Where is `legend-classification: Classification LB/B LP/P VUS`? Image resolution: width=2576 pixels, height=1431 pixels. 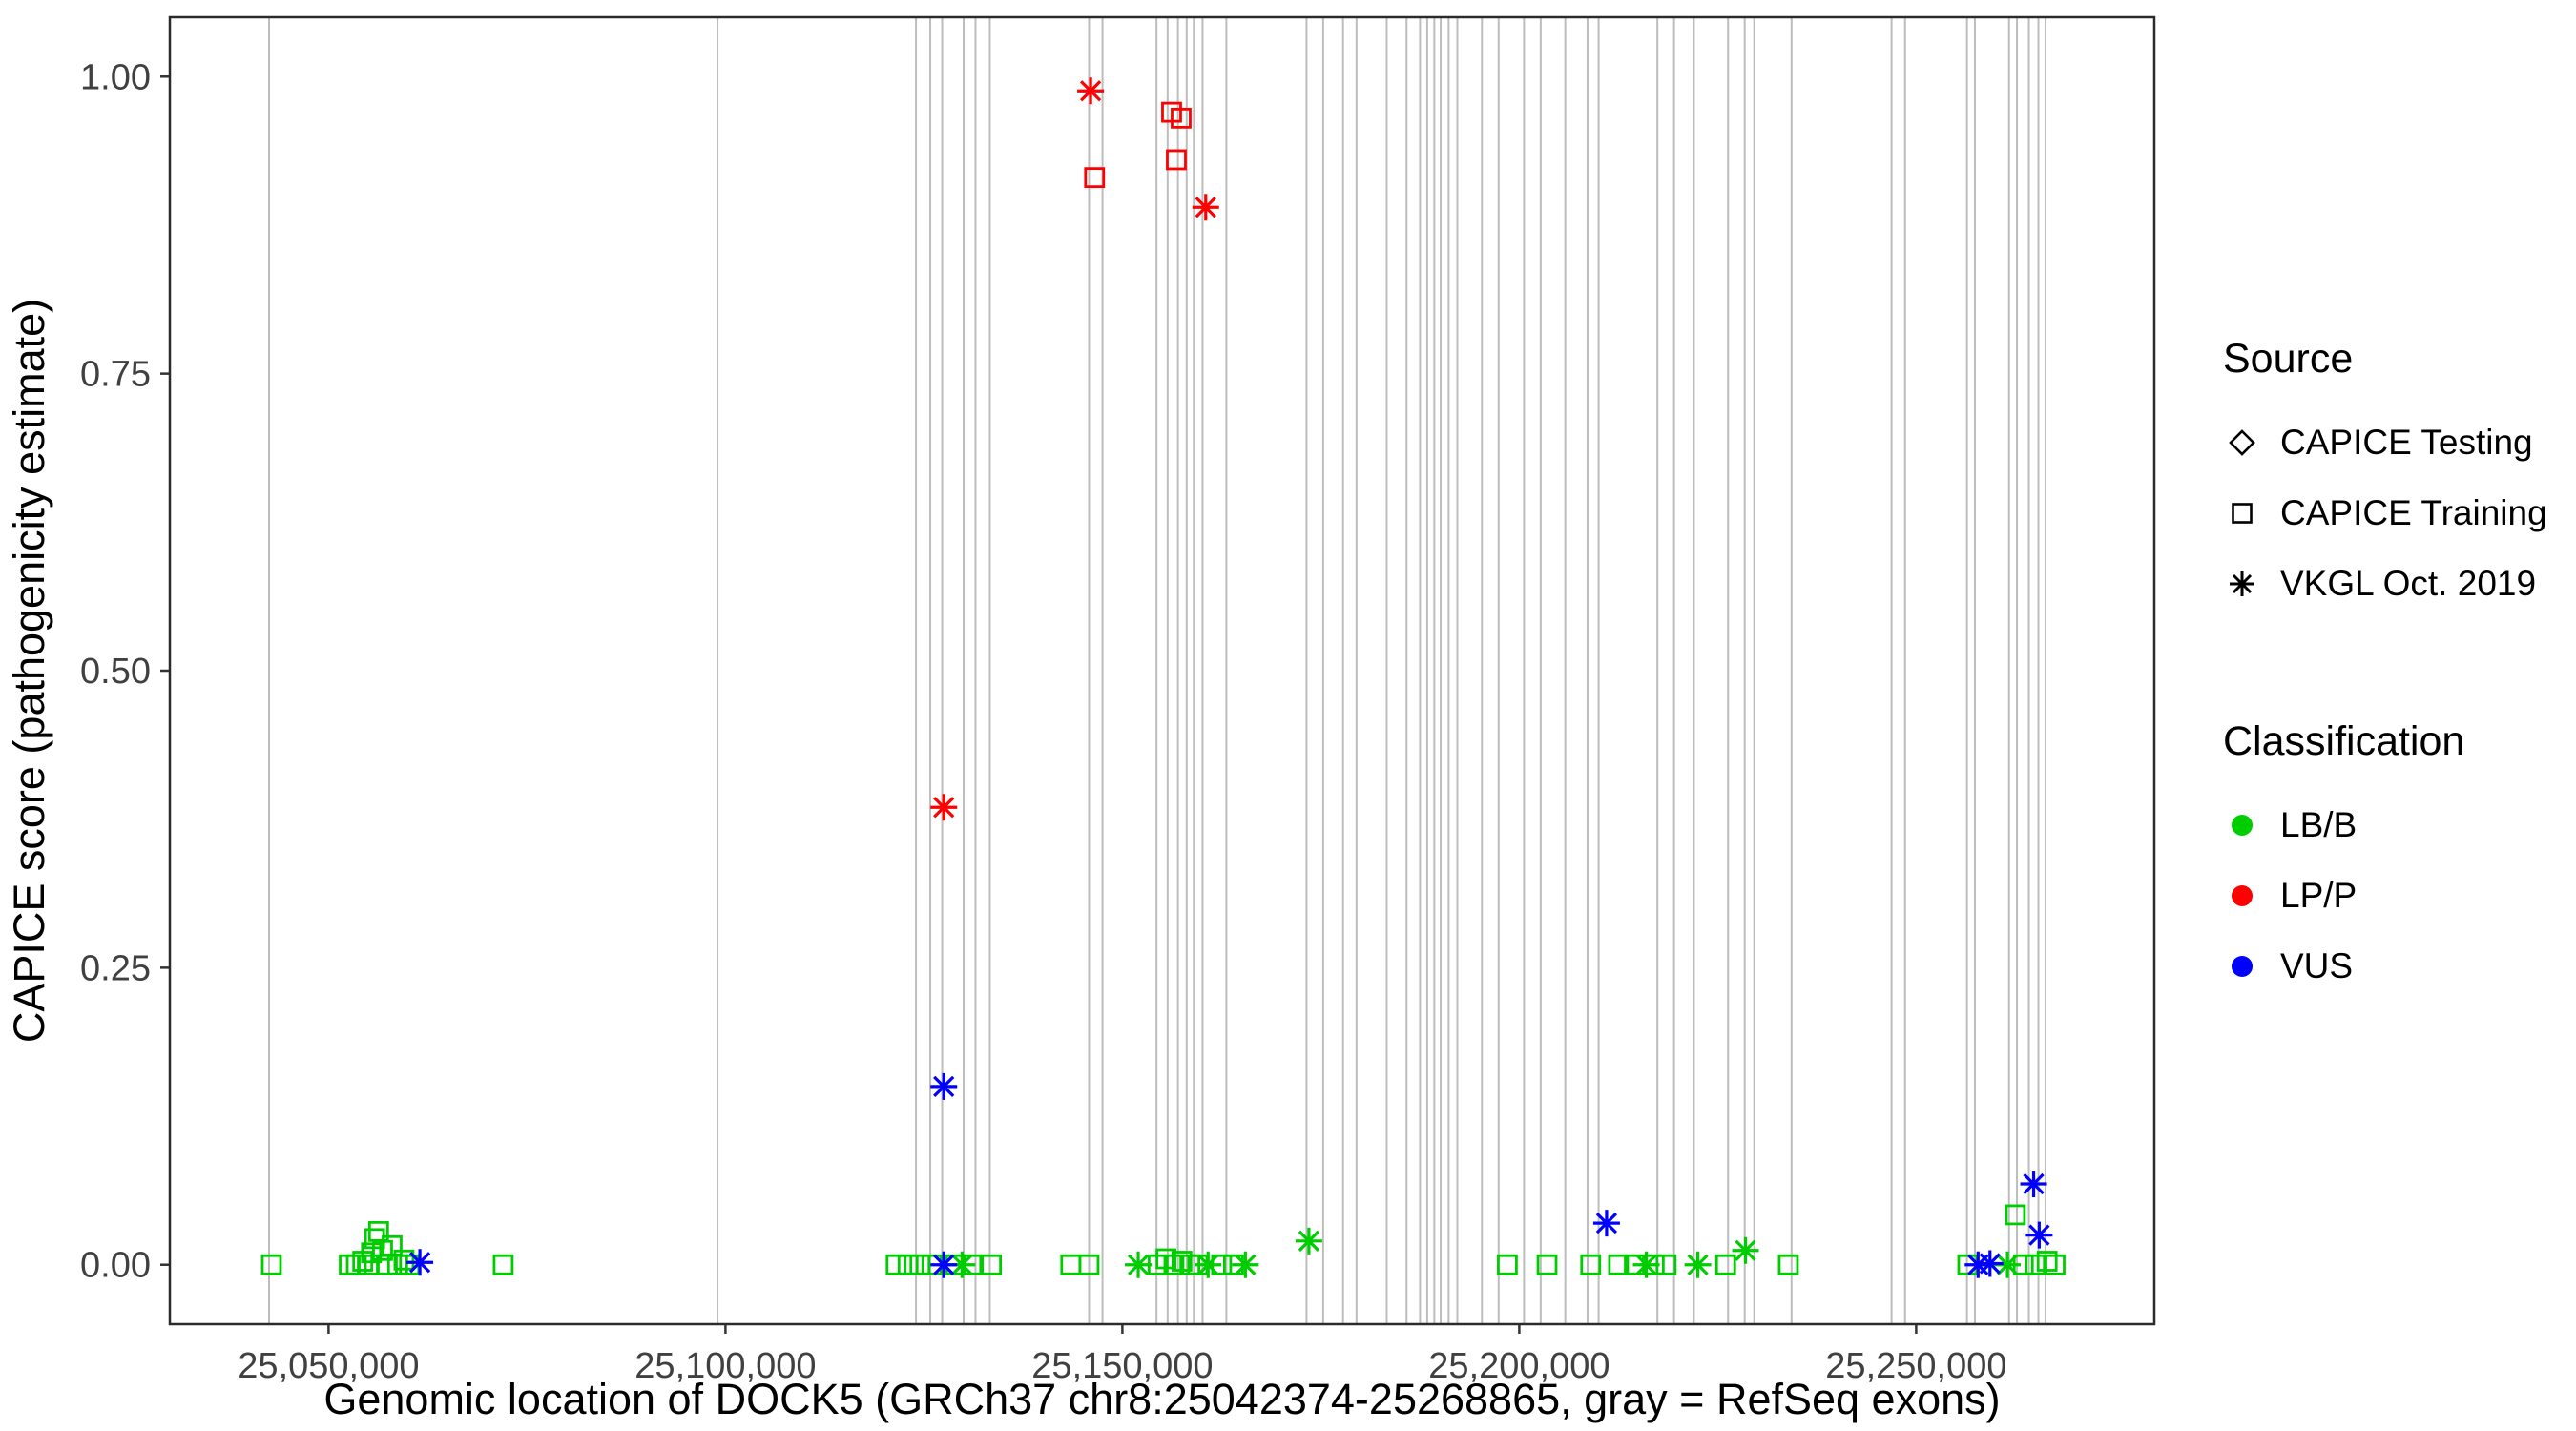 legend-classification: Classification LB/B LP/P VUS is located at coordinates (2399, 860).